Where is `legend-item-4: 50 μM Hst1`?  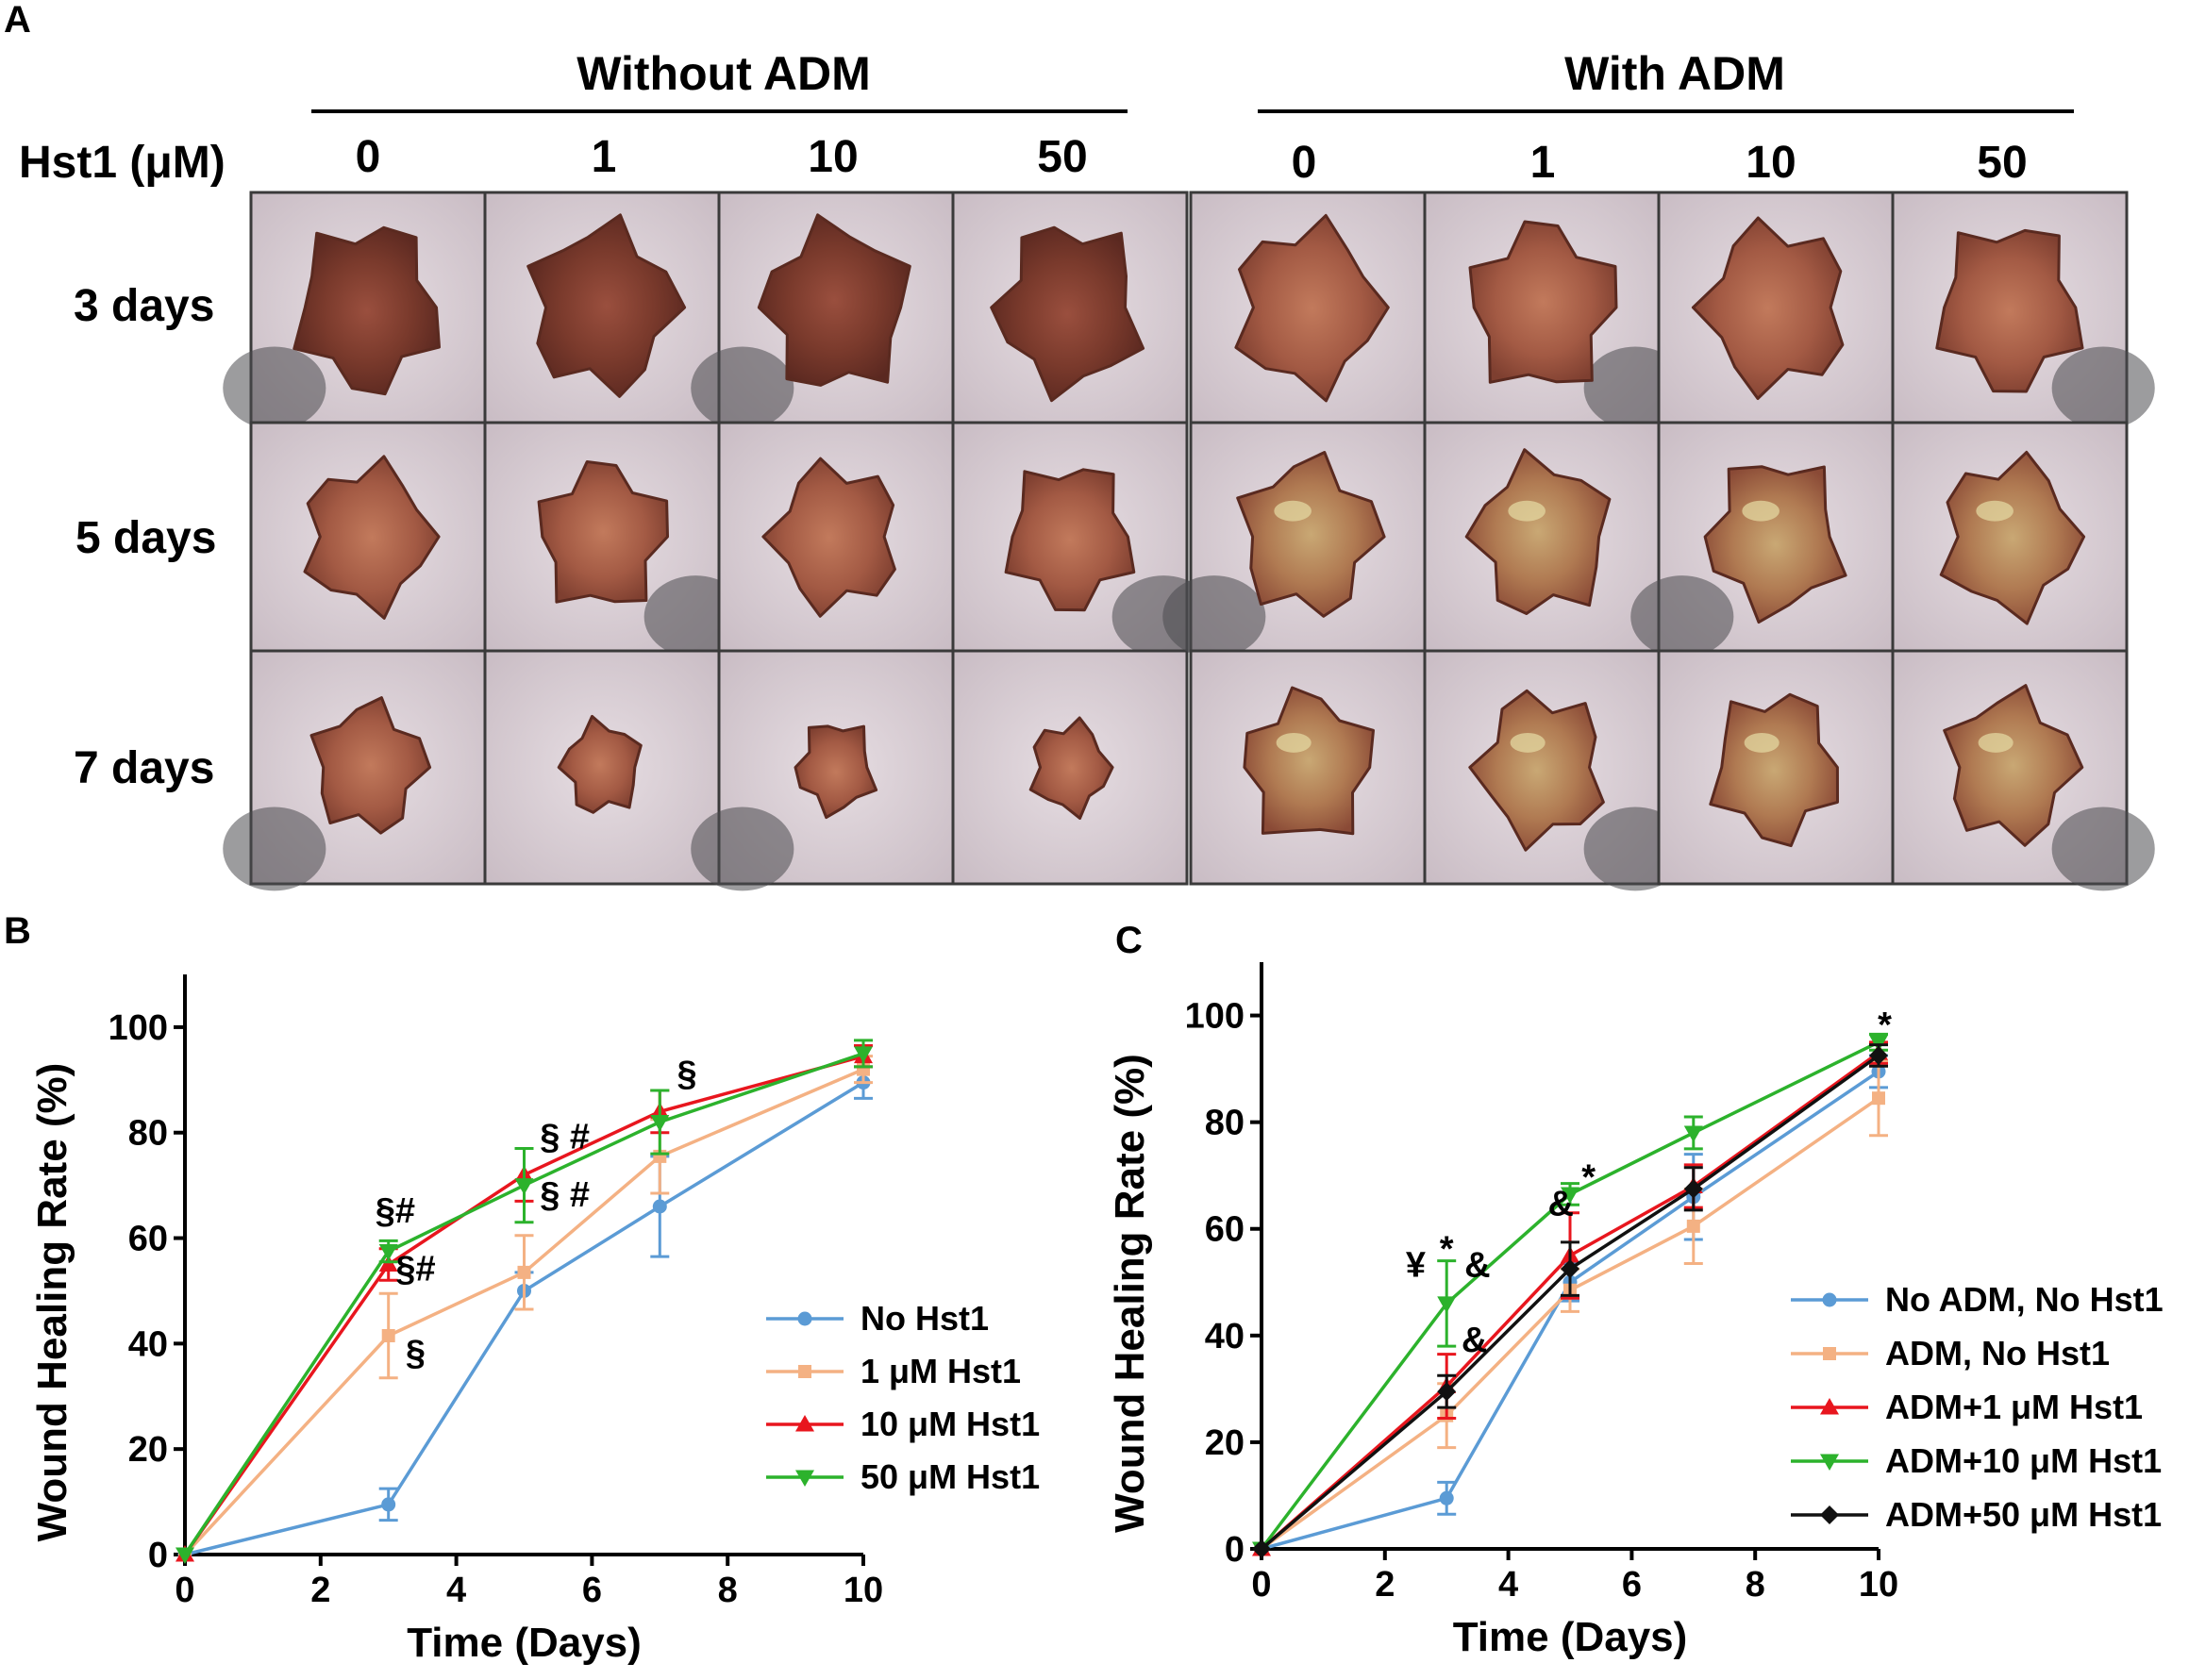
legend-item-4: 50 μM Hst1 is located at coordinates (903, 1476).